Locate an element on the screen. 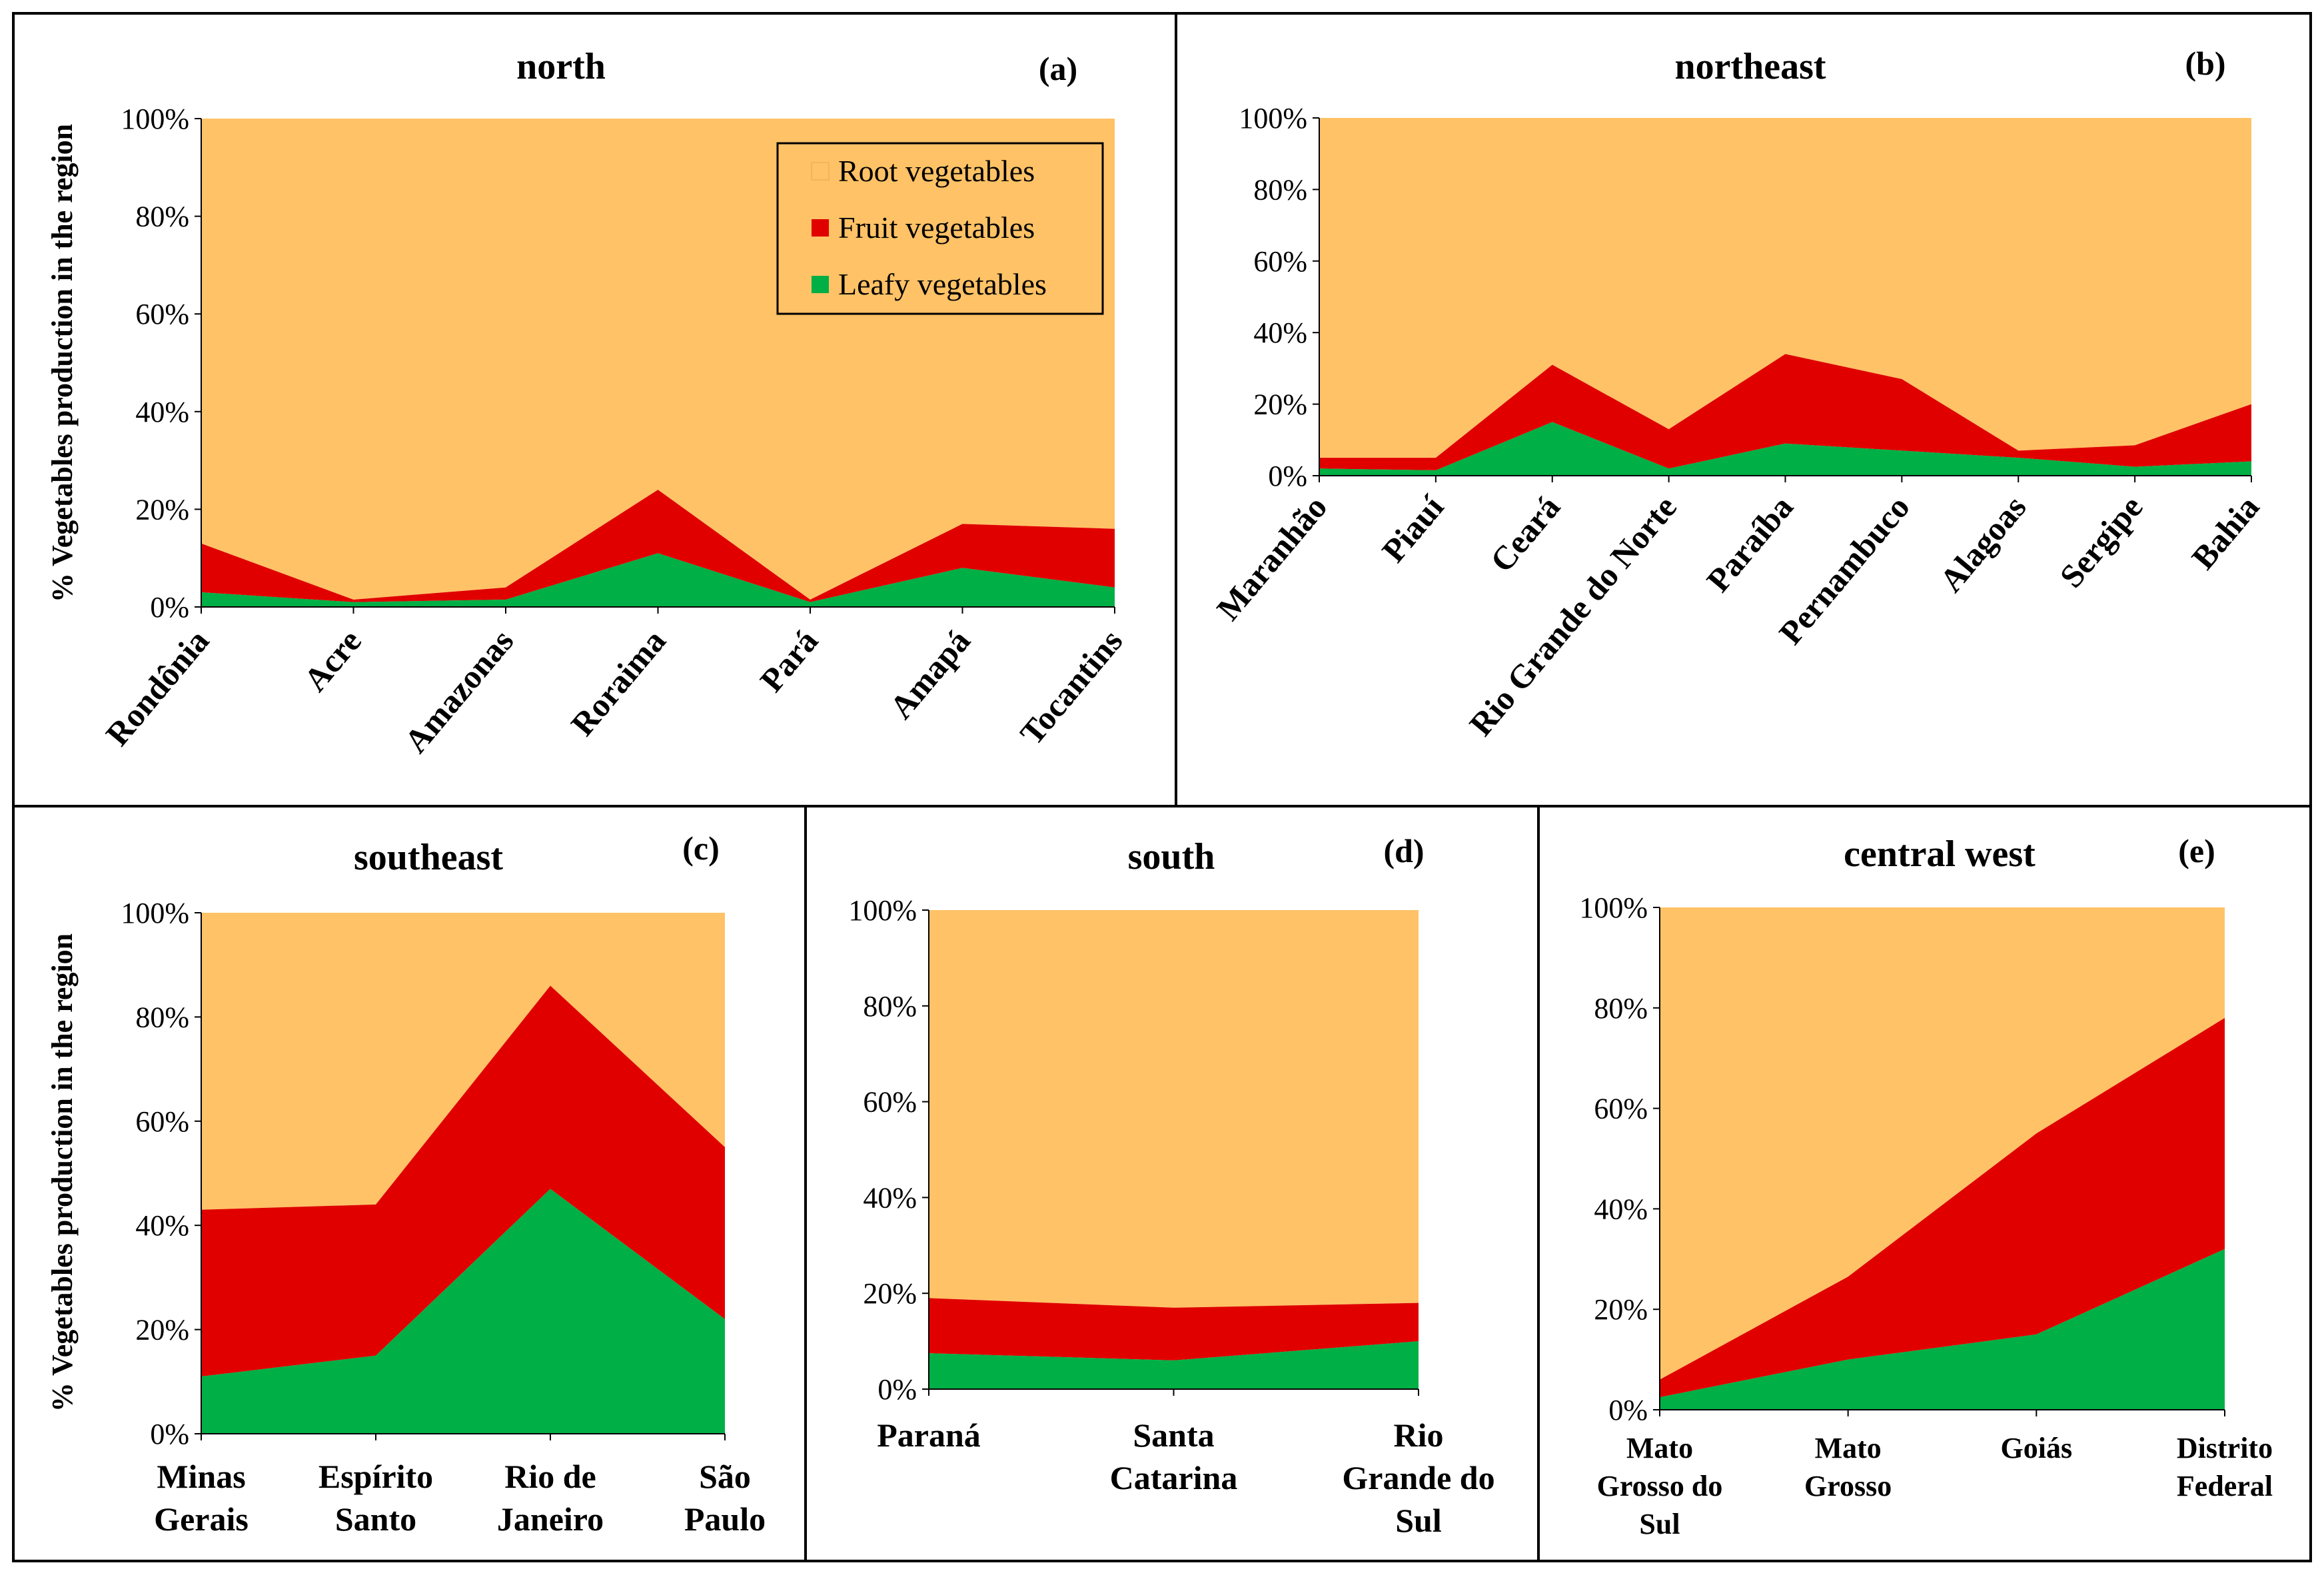  category-label: Alagoas is located at coordinates (1983, 543).